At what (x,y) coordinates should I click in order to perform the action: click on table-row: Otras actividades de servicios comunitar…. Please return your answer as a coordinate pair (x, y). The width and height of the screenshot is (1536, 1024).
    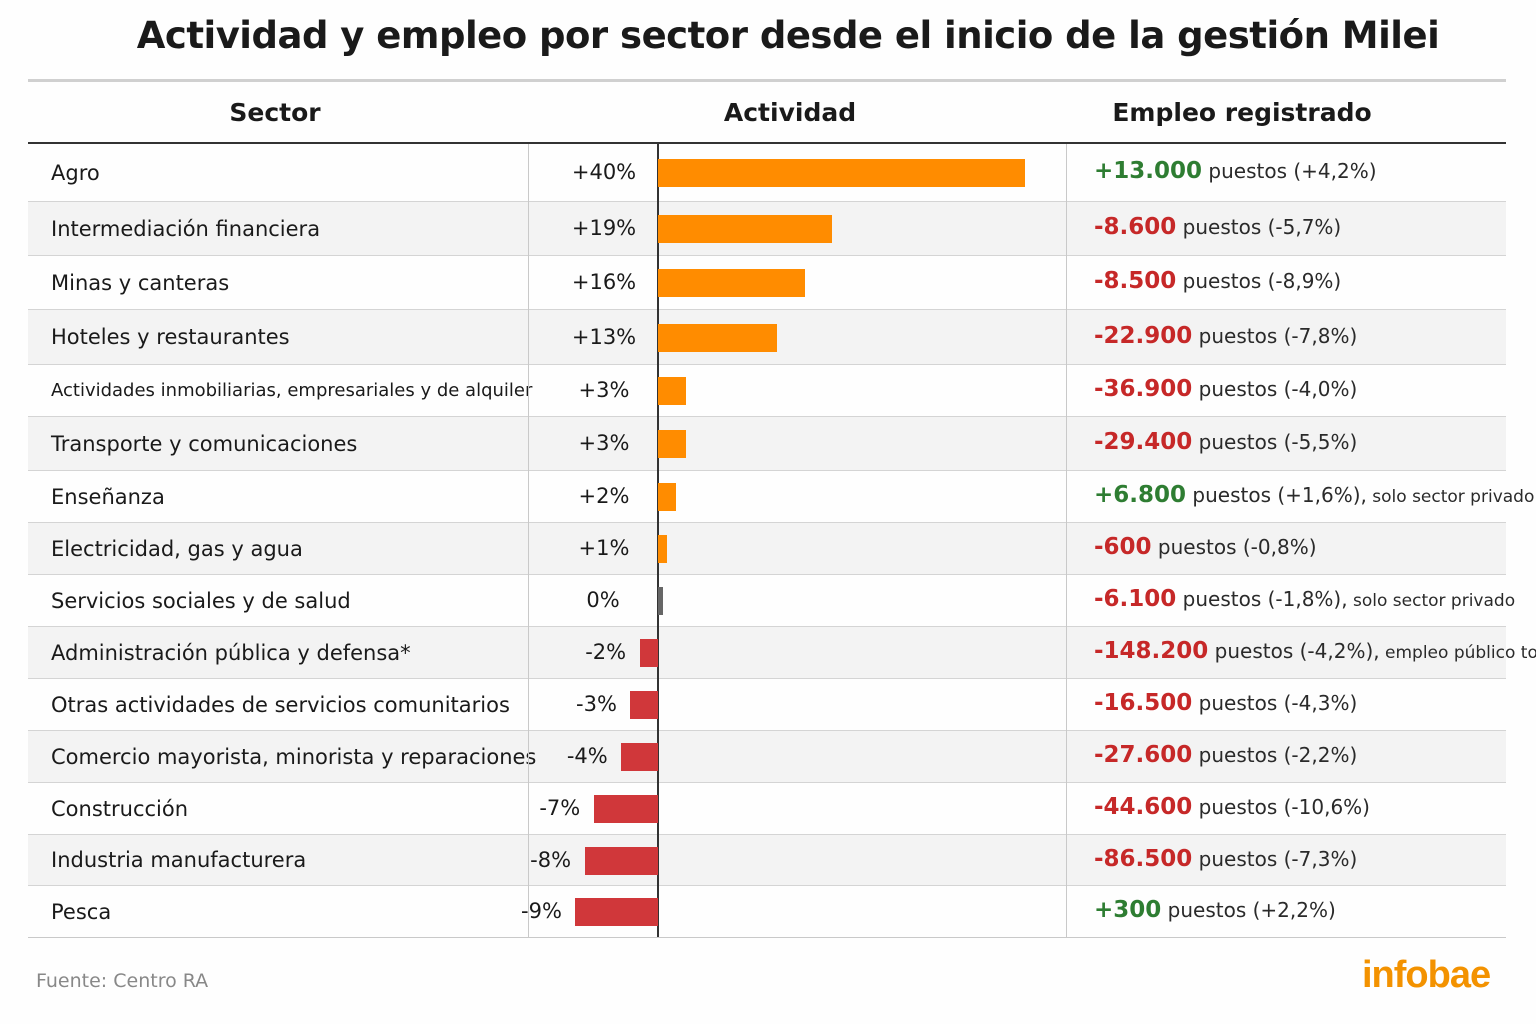
    Looking at the image, I should click on (767, 705).